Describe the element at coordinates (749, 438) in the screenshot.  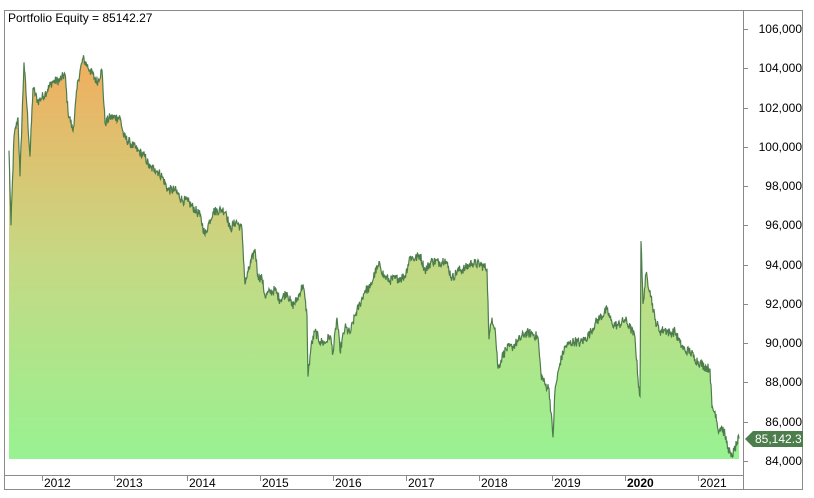
I see `badge-arrow-icon` at that location.